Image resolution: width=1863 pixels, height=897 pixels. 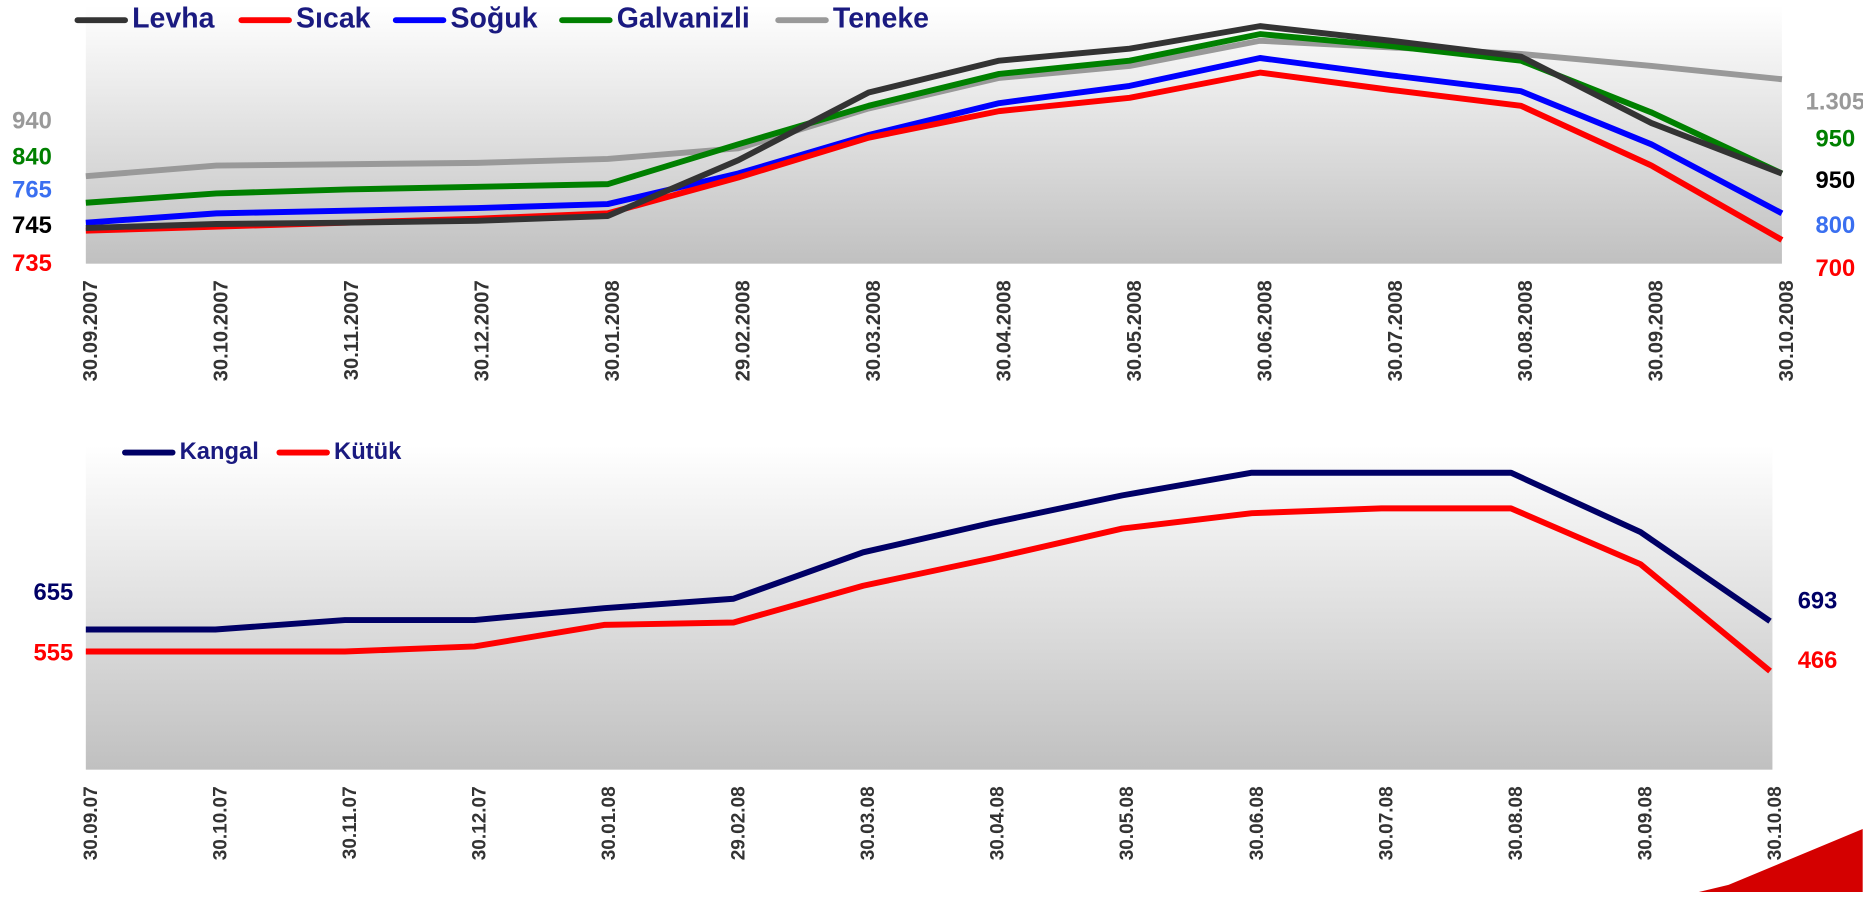 What do you see at coordinates (32, 156) in the screenshot?
I see `start-value-label: 840` at bounding box center [32, 156].